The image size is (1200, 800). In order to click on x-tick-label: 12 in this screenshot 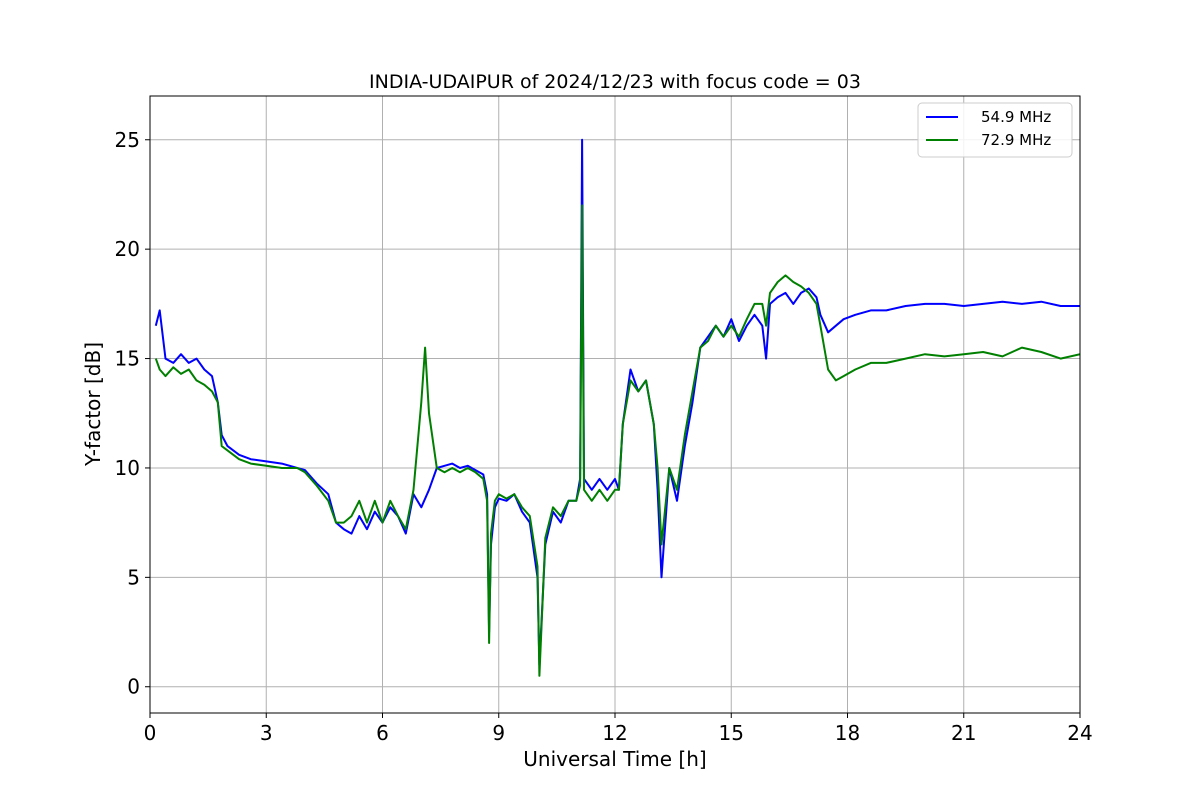, I will do `click(614, 733)`.